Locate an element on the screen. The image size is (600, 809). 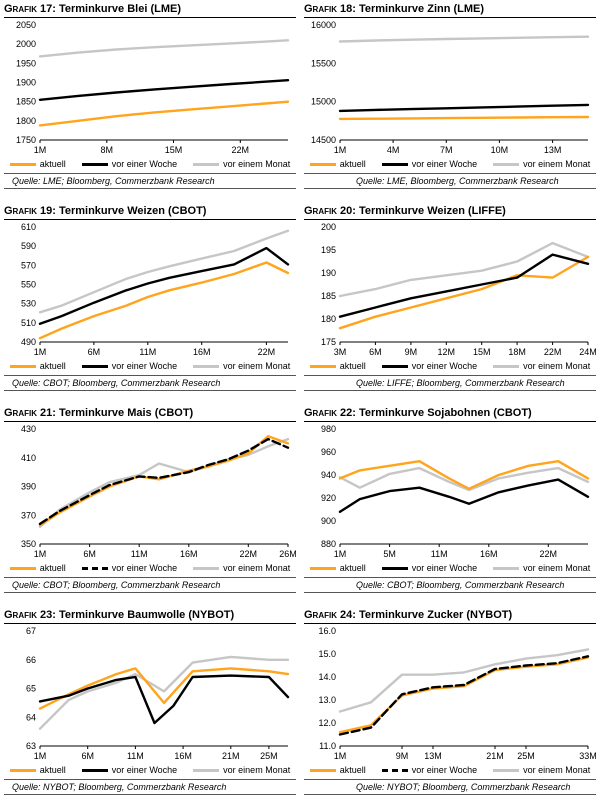
y-tick-label: 185 is located at coordinates (328, 296).